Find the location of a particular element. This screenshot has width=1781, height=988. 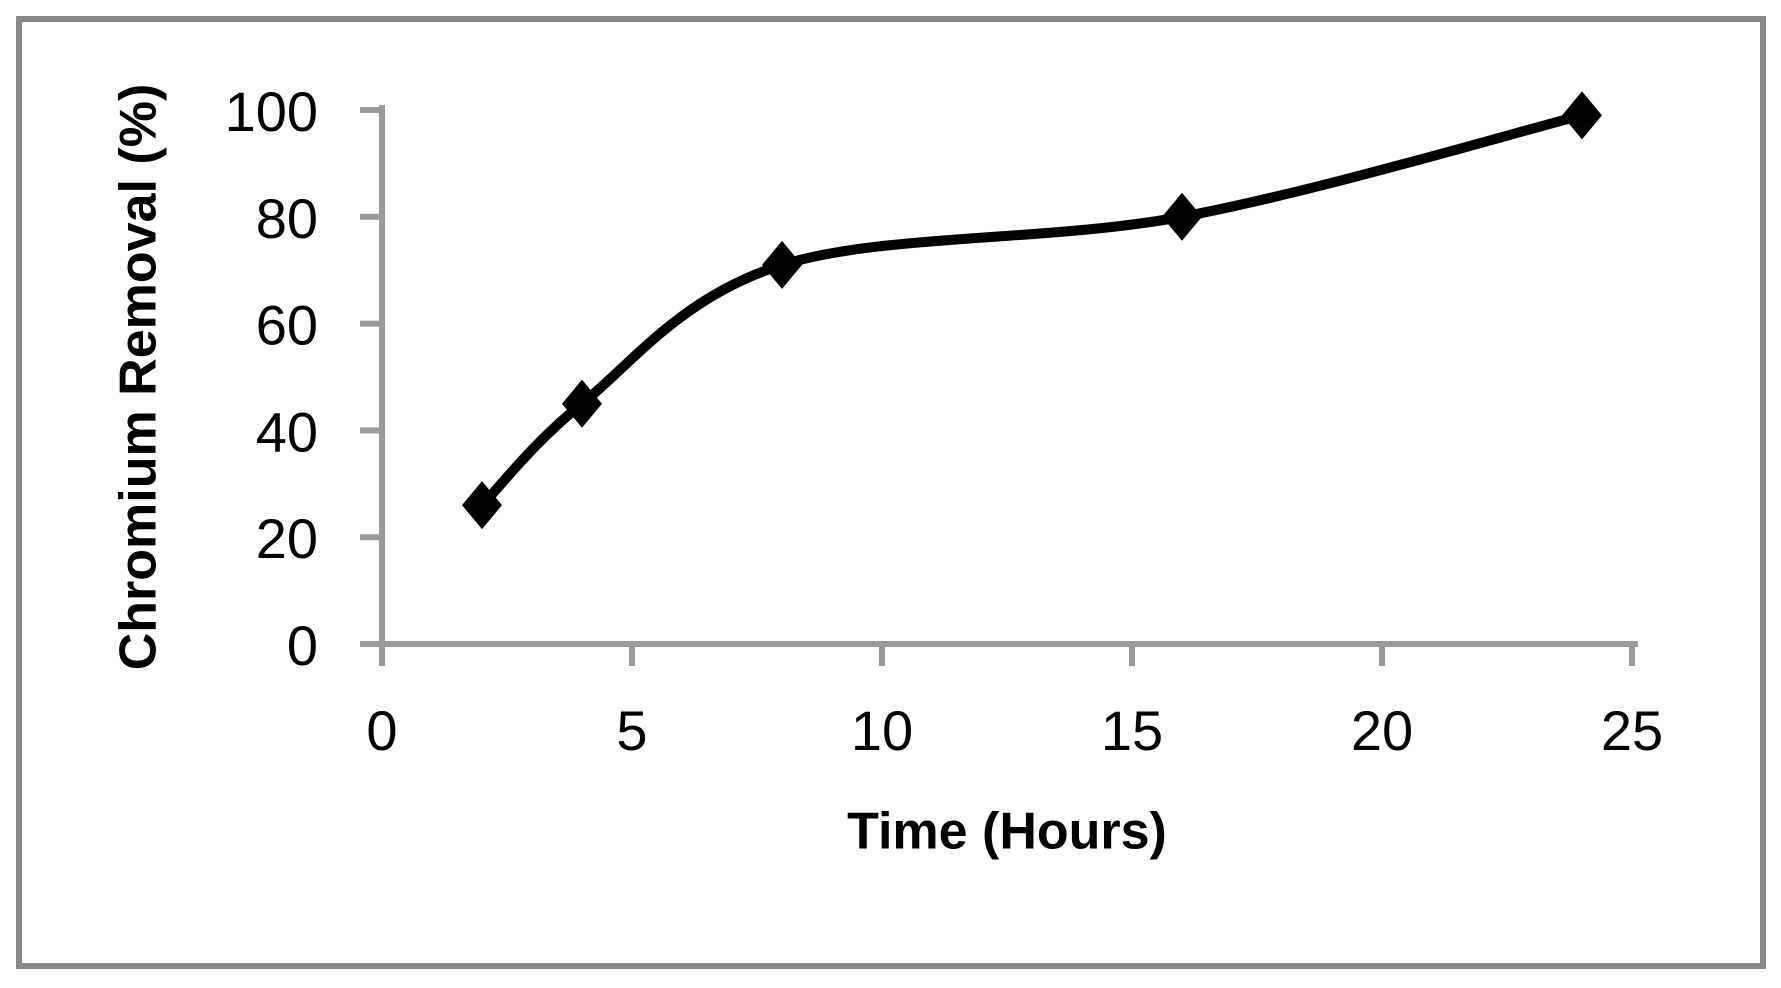

y-tick-label: 0 is located at coordinates (302, 645).